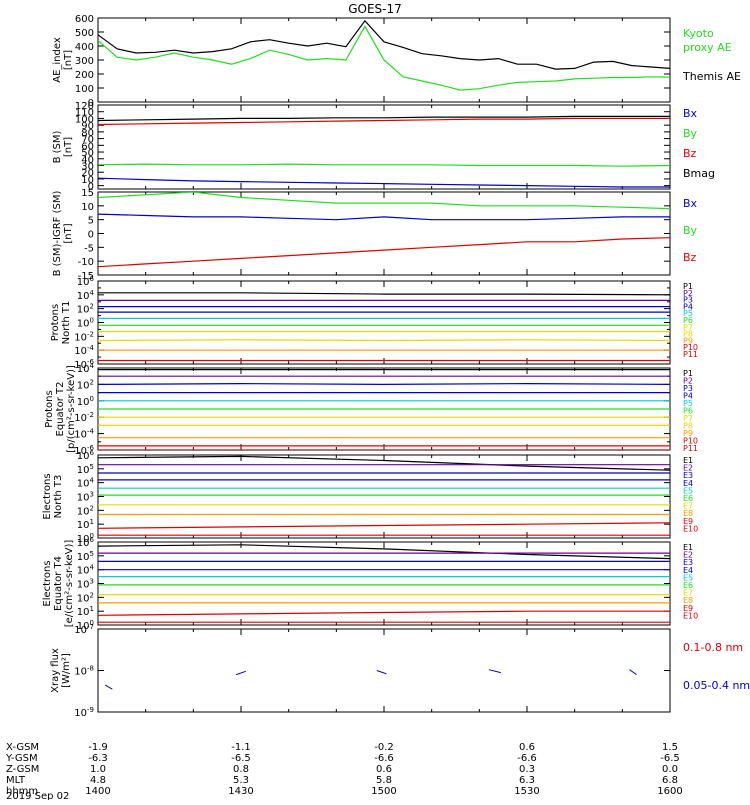 Image resolution: width=750 pixels, height=805 pixels. I want to click on series-line-themis-ae, so click(384, 44).